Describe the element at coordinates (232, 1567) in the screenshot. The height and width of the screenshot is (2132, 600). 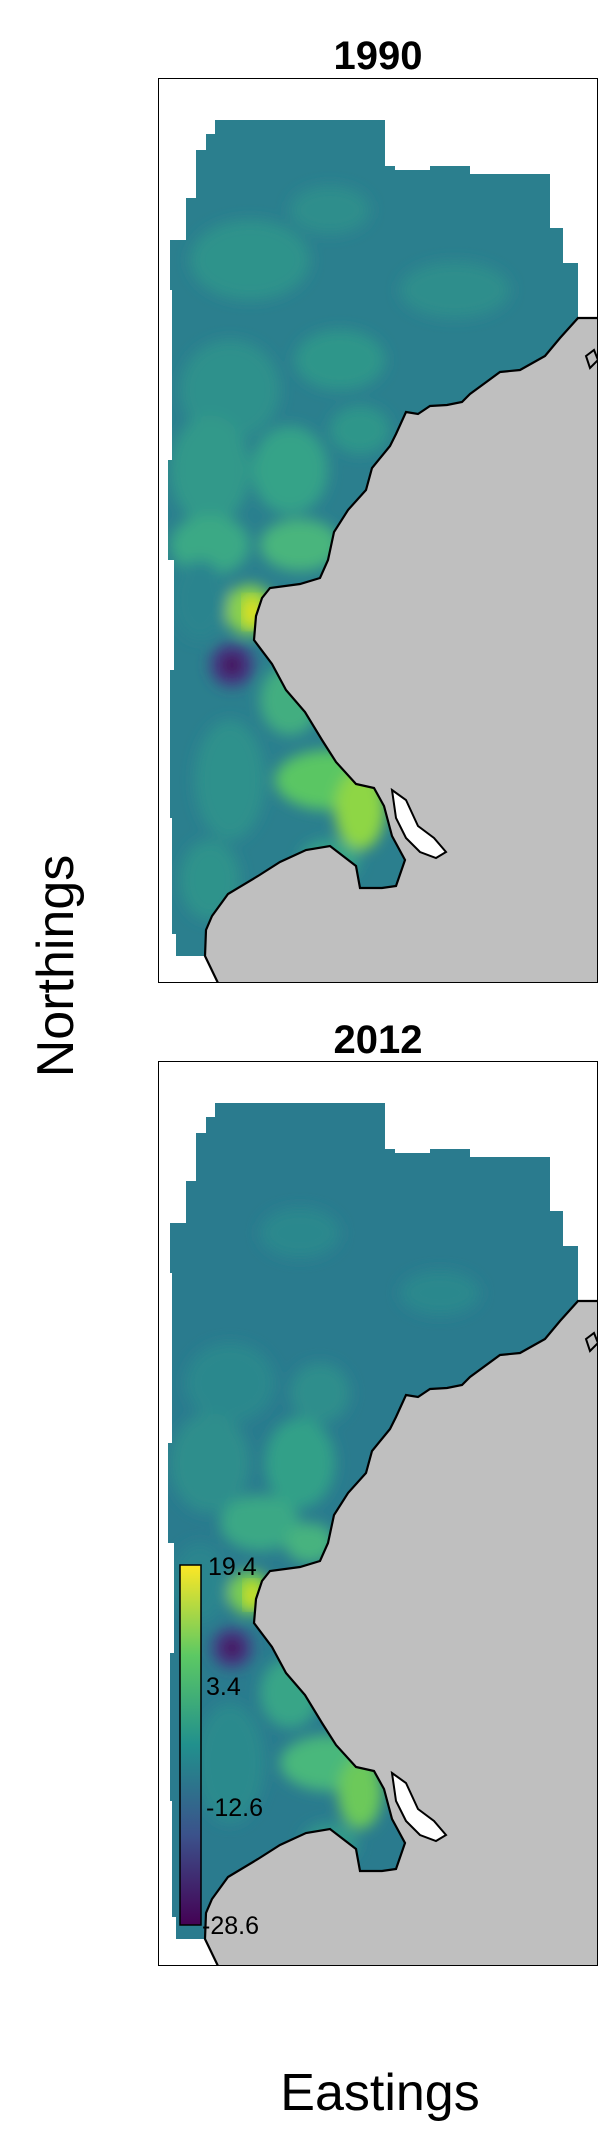
I see `legend-label-max: 19.4` at that location.